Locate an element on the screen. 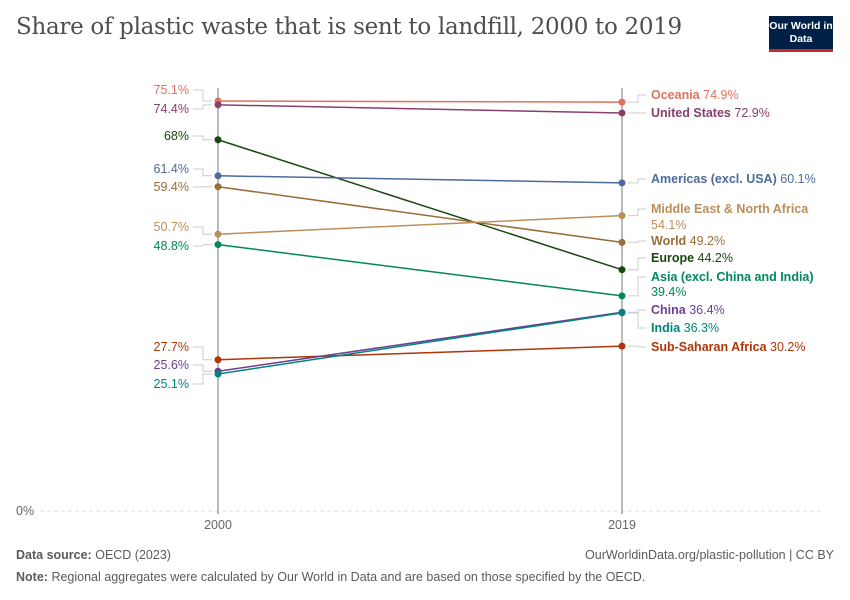  value-label-2000: 68% is located at coordinates (176, 136).